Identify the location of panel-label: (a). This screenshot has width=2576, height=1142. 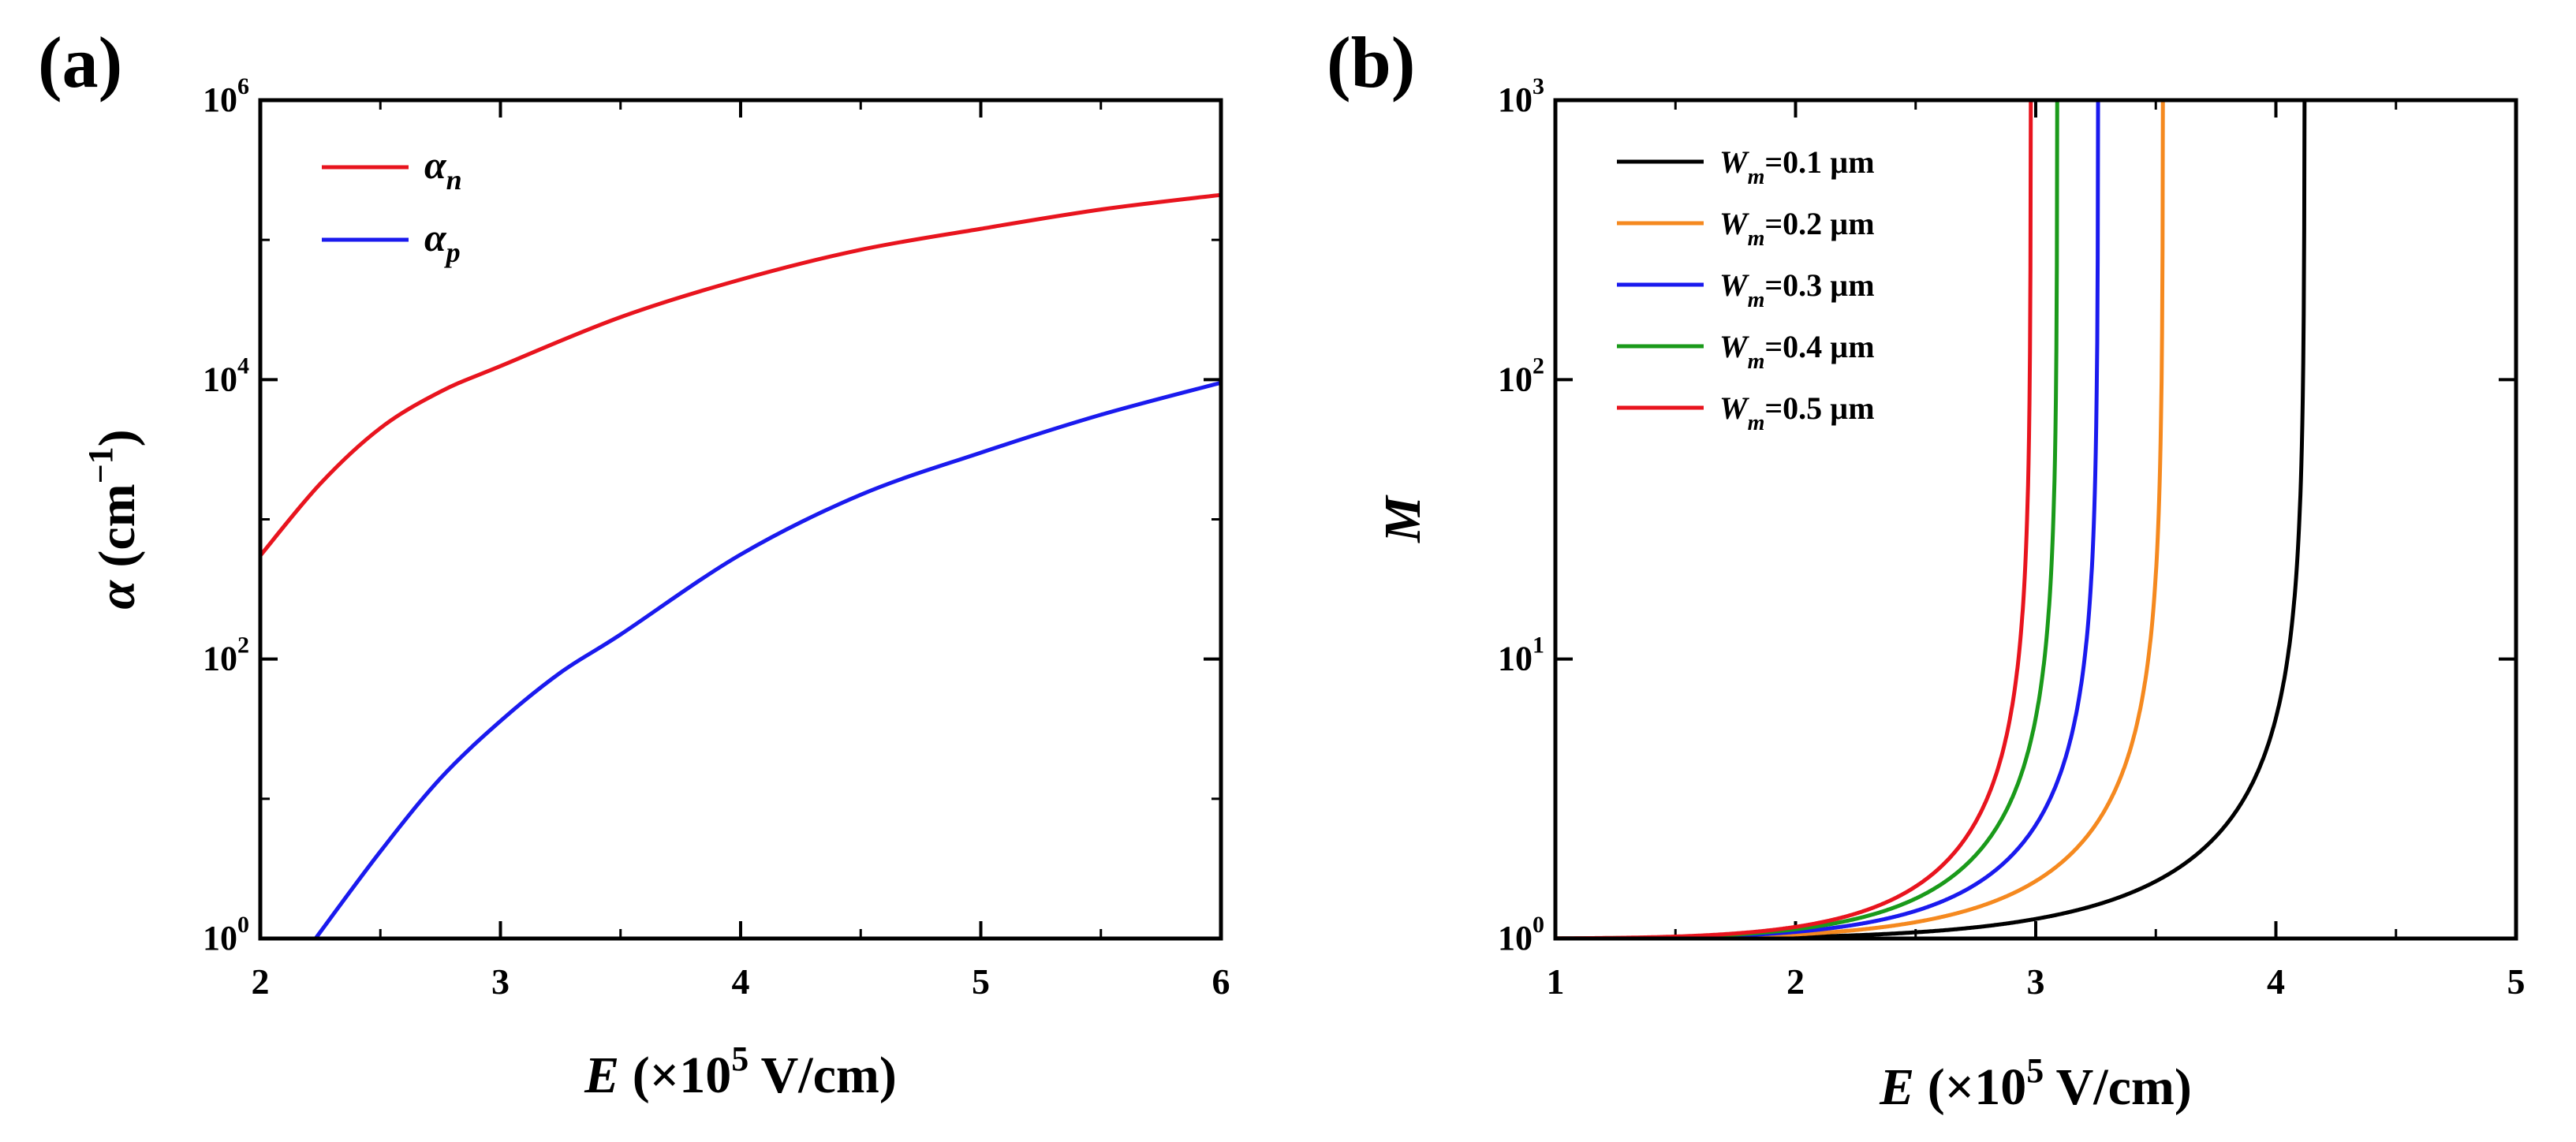
(80, 63).